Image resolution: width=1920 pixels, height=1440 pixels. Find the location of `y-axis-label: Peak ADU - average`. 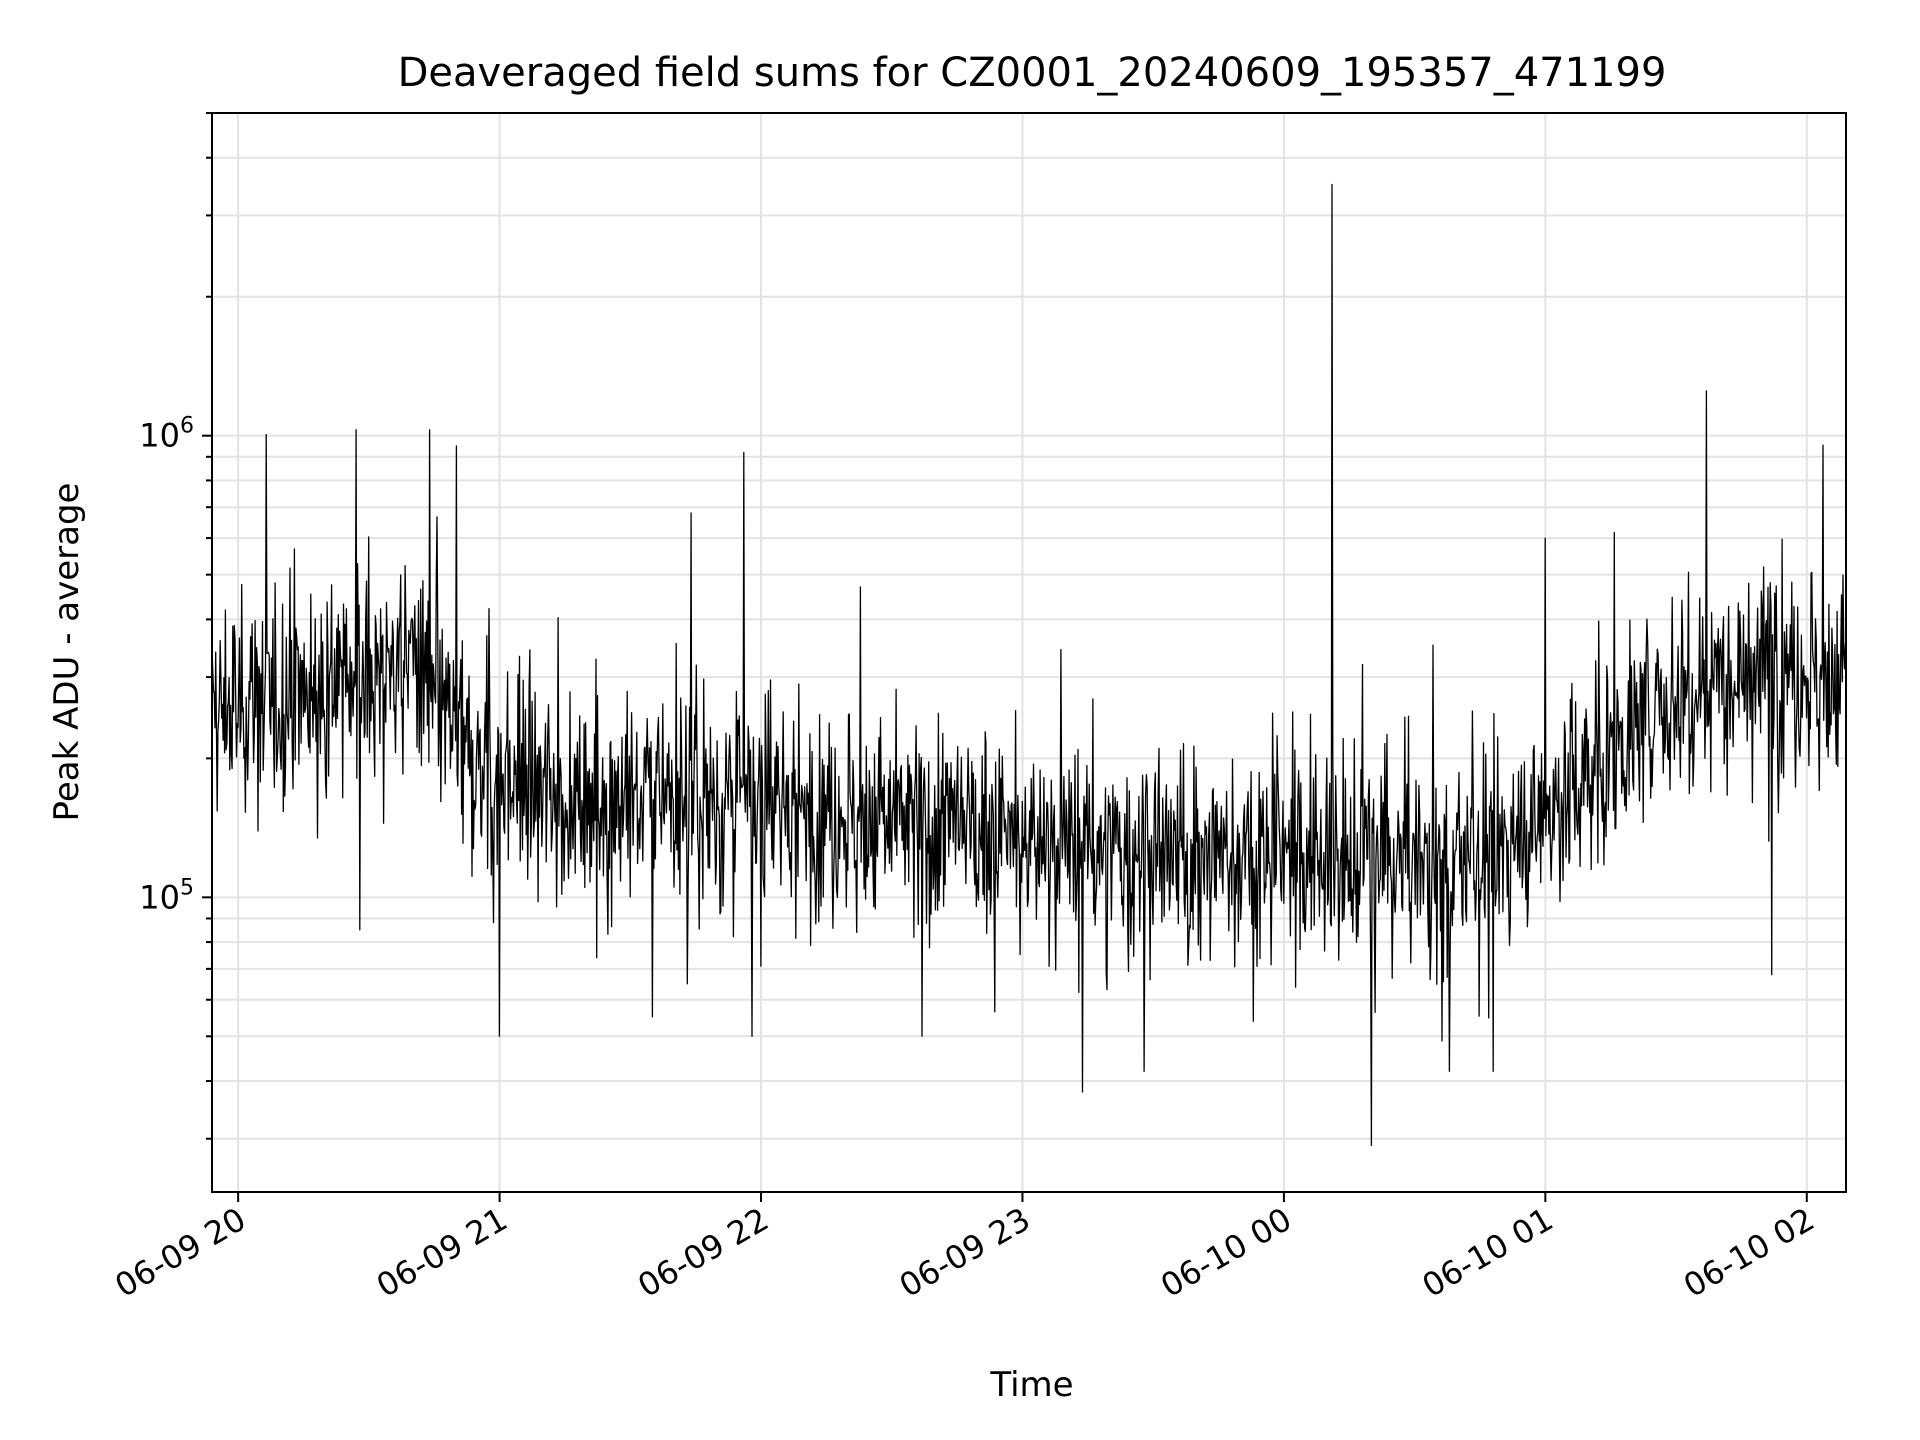

y-axis-label: Peak ADU - average is located at coordinates (67, 652).